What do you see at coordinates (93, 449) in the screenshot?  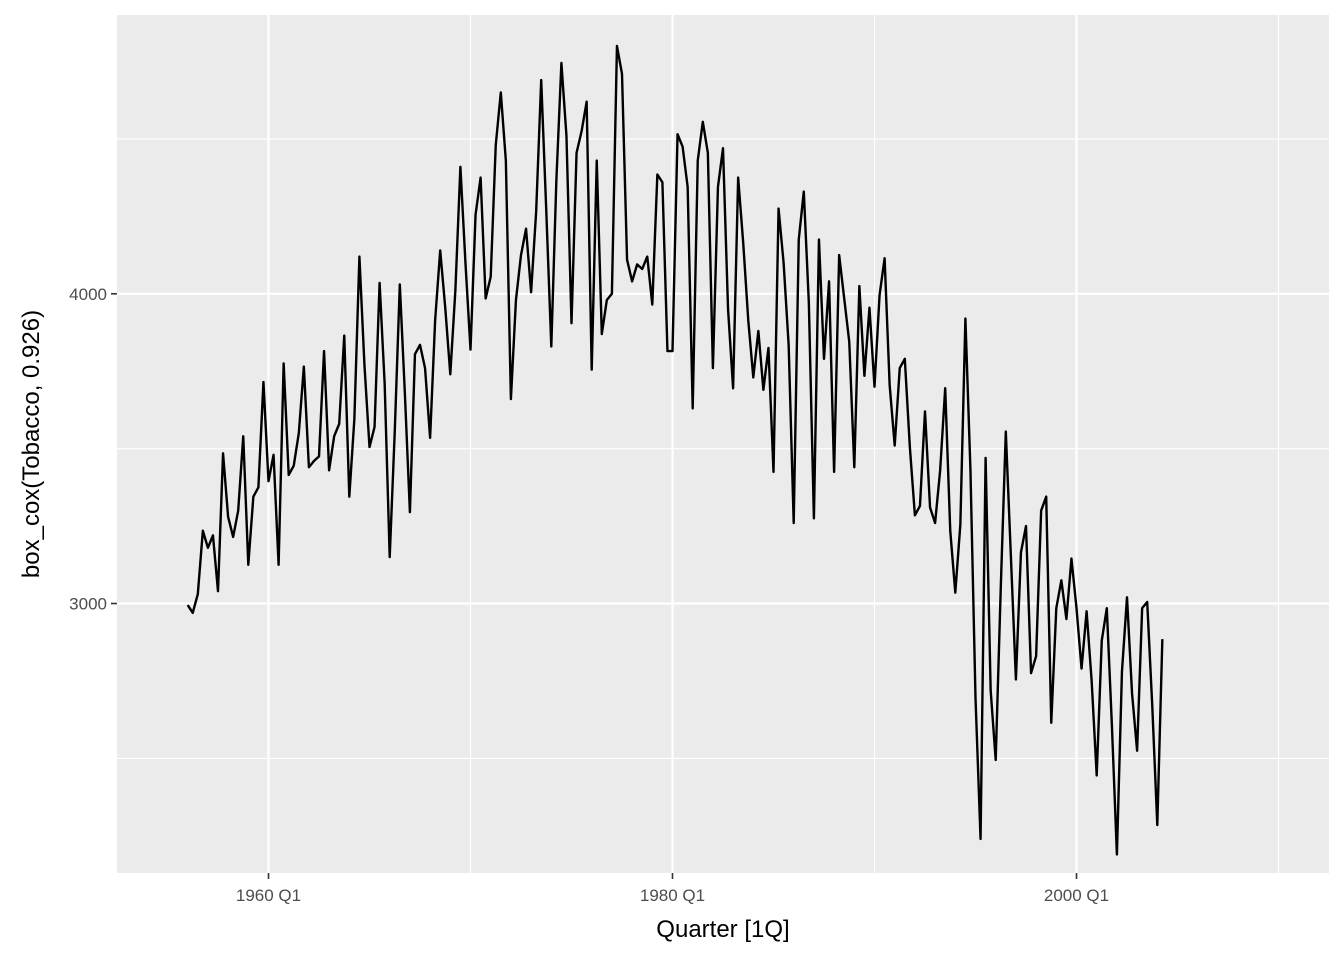 I see `y-axis: 3000 4000` at bounding box center [93, 449].